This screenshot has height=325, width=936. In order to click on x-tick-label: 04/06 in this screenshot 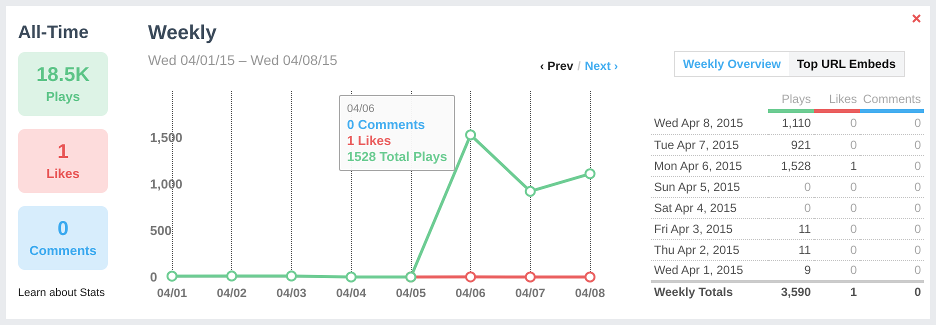, I will do `click(471, 293)`.